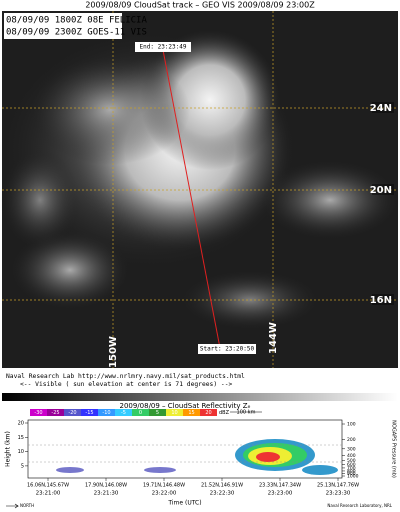 The height and width of the screenshot is (512, 400). Describe the element at coordinates (21, 438) in the screenshot. I see `y-tick-label: 15` at that location.